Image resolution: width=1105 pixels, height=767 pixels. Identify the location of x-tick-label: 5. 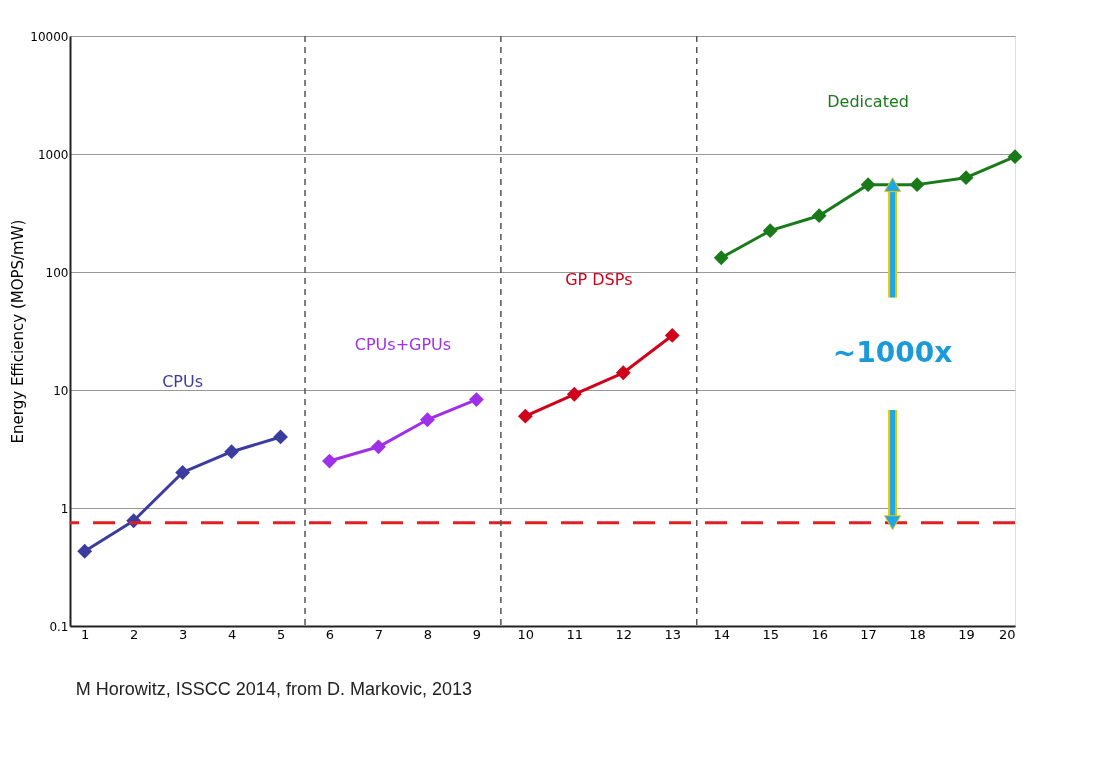
(281, 634).